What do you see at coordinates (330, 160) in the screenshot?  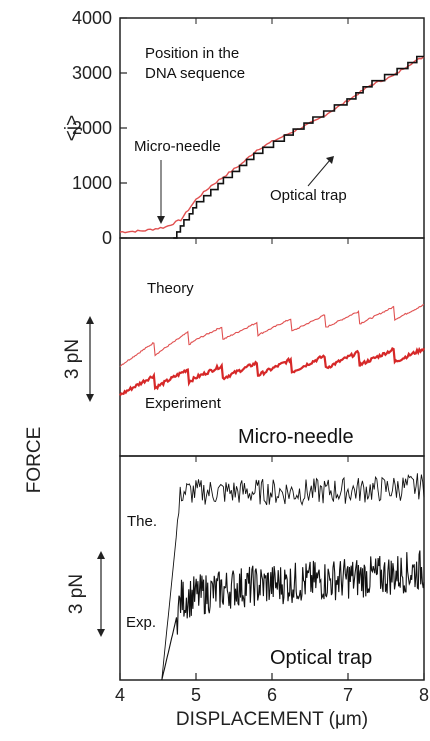 I see `arrowhead-optical-trap` at bounding box center [330, 160].